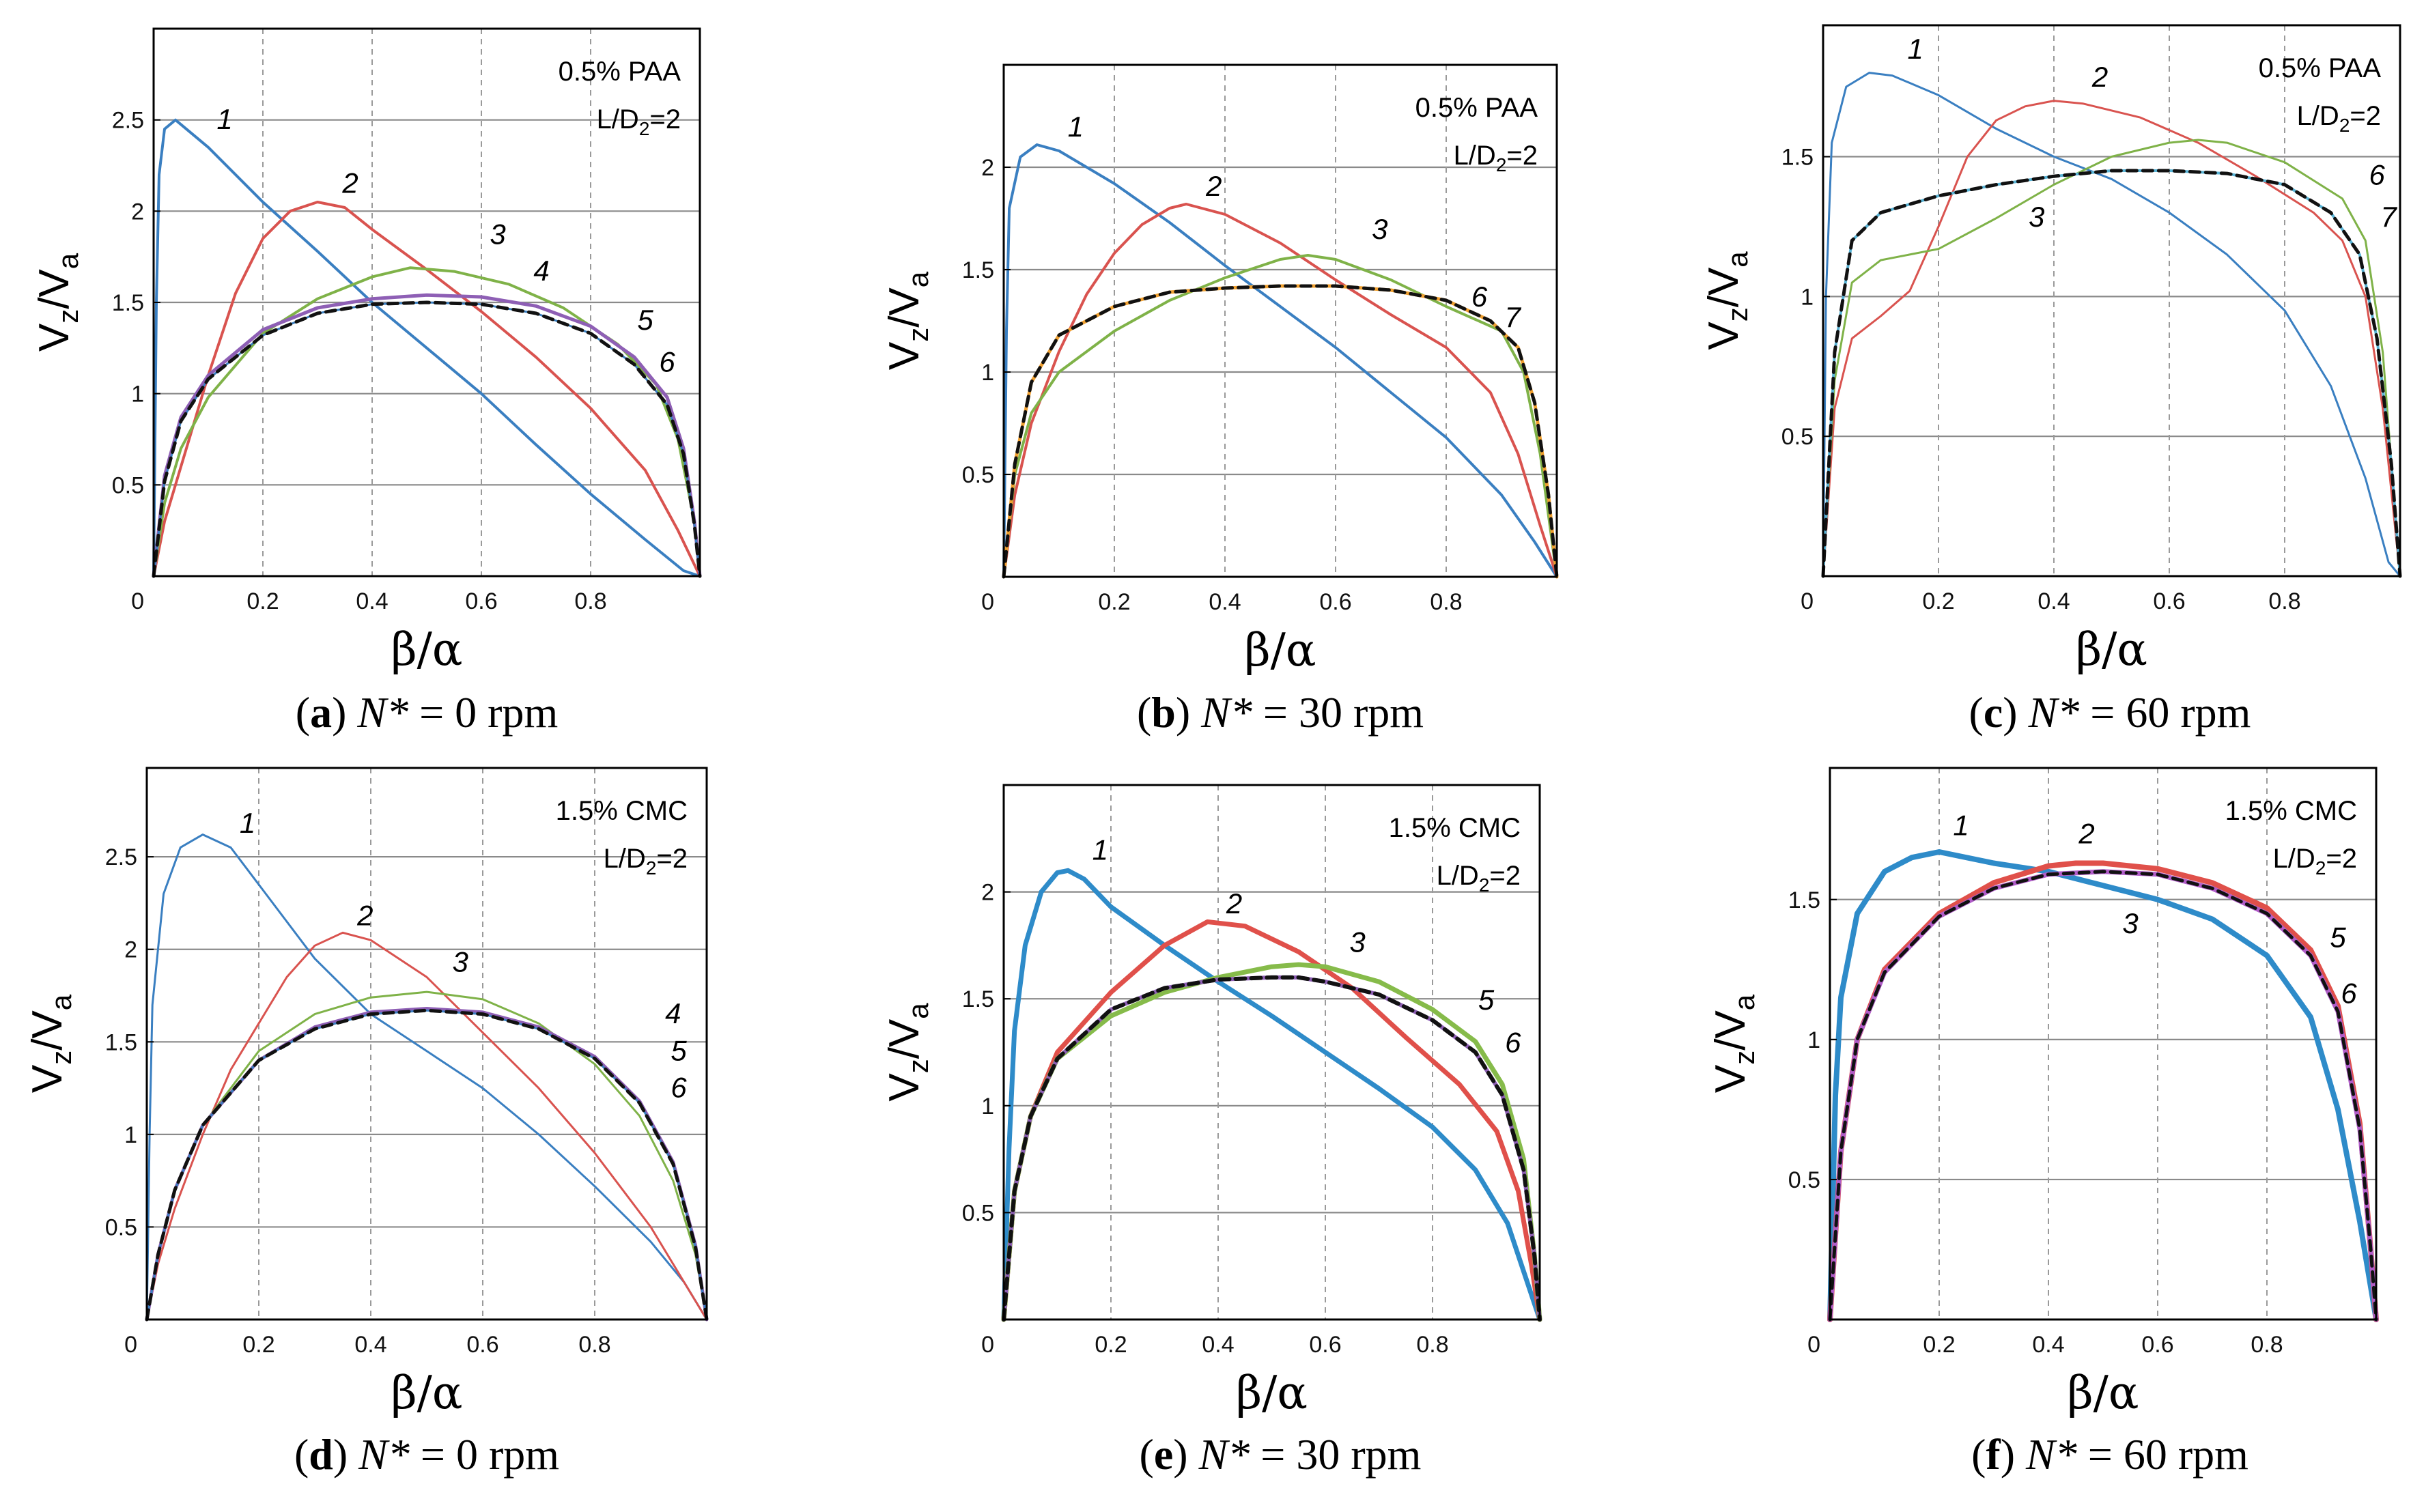 The width and height of the screenshot is (2411, 1512). I want to click on panel-caption: (a) N* = 0 rpm, so click(427, 713).